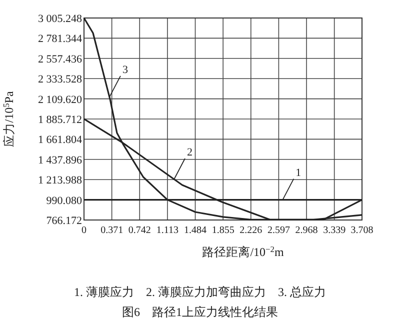  I want to click on y-tick-label: 990.080, so click(64, 200).